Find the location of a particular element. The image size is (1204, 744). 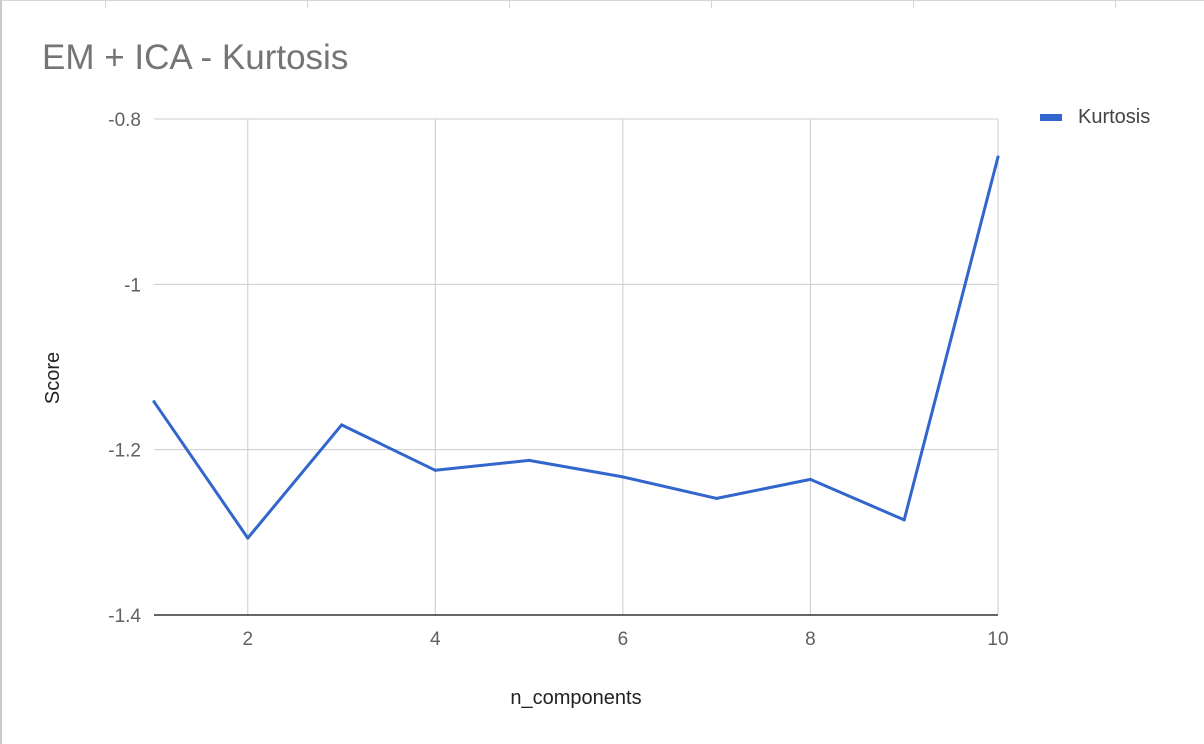

x-tick-label: 6 is located at coordinates (623, 639).